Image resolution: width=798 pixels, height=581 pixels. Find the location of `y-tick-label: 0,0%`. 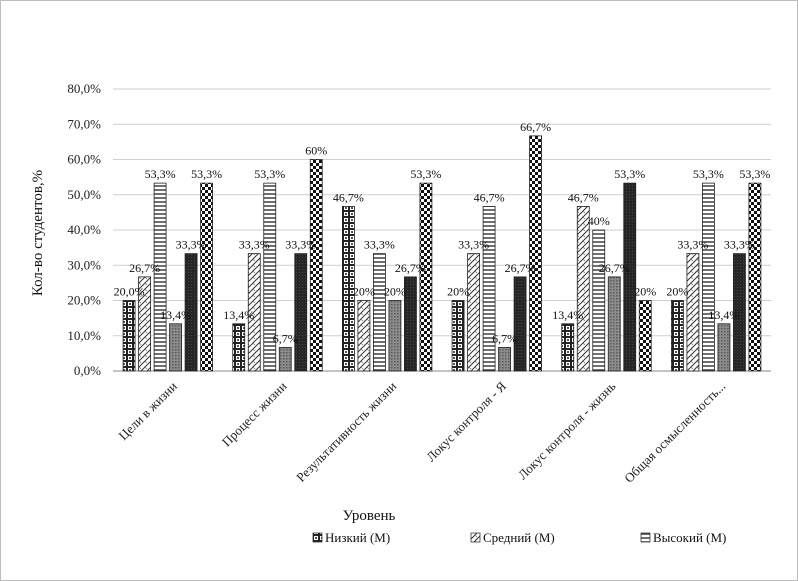

y-tick-label: 0,0% is located at coordinates (87, 370).